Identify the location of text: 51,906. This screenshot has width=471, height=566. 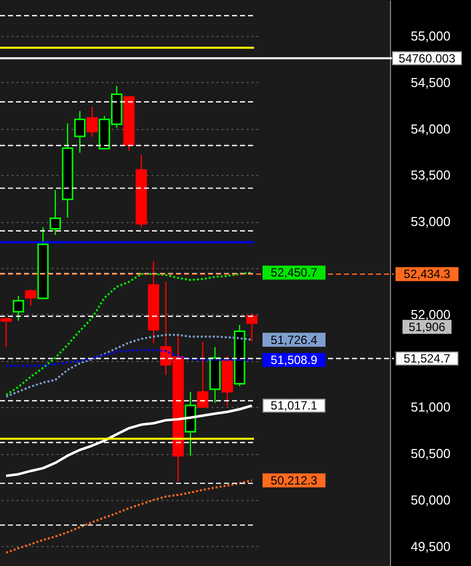
(427, 327).